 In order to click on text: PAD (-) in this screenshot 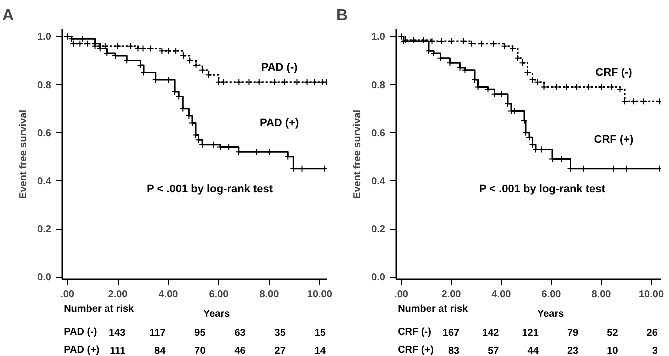, I will do `click(81, 332)`.